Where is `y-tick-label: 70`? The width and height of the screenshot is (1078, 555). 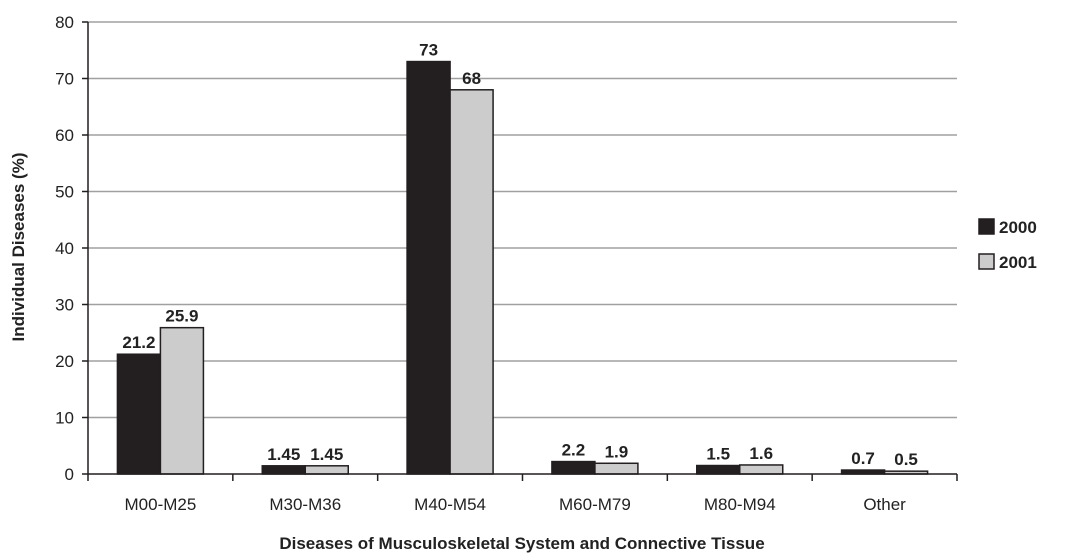
y-tick-label: 70 is located at coordinates (64, 79).